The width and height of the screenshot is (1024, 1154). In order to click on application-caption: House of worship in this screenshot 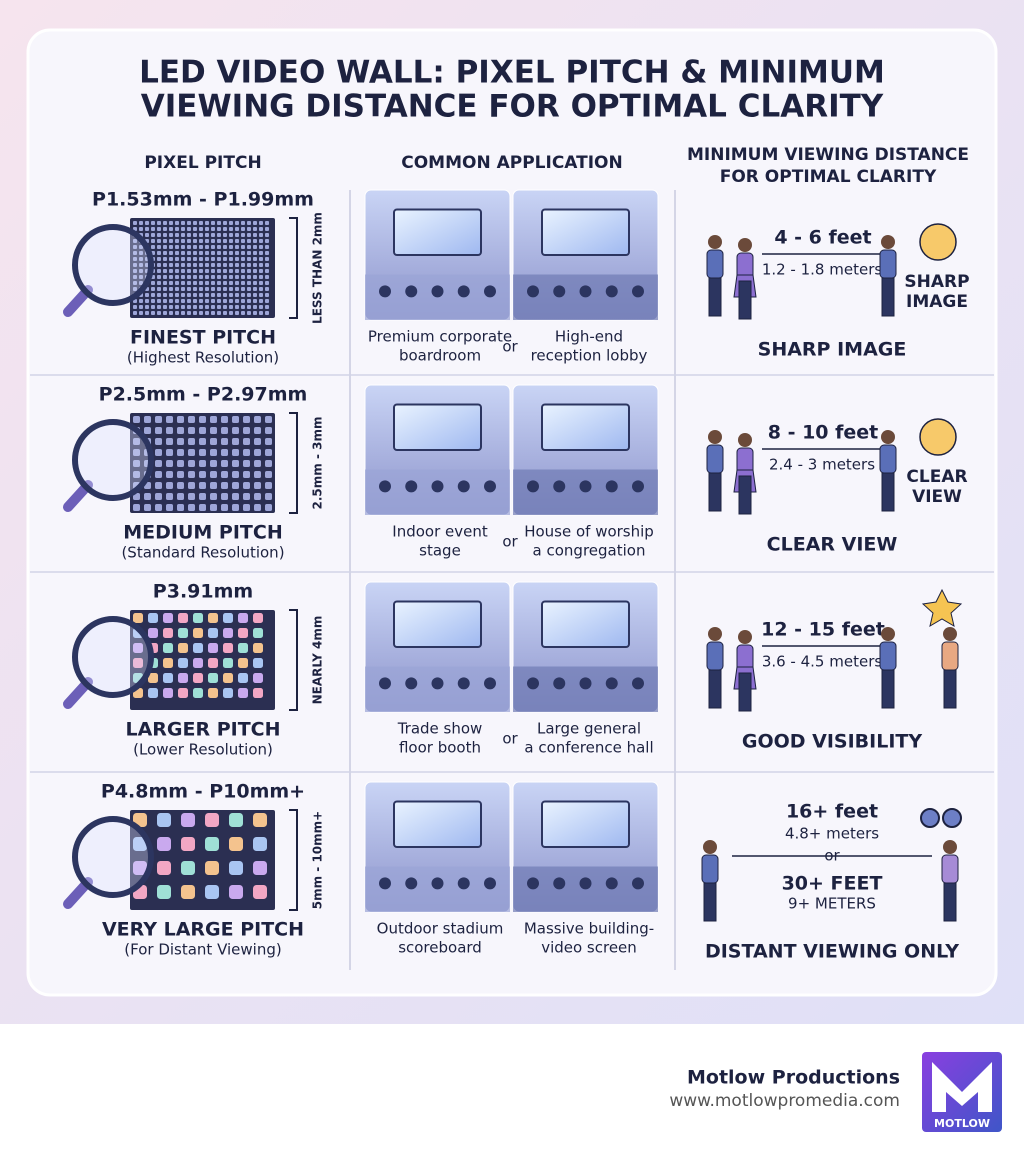, I will do `click(589, 532)`.